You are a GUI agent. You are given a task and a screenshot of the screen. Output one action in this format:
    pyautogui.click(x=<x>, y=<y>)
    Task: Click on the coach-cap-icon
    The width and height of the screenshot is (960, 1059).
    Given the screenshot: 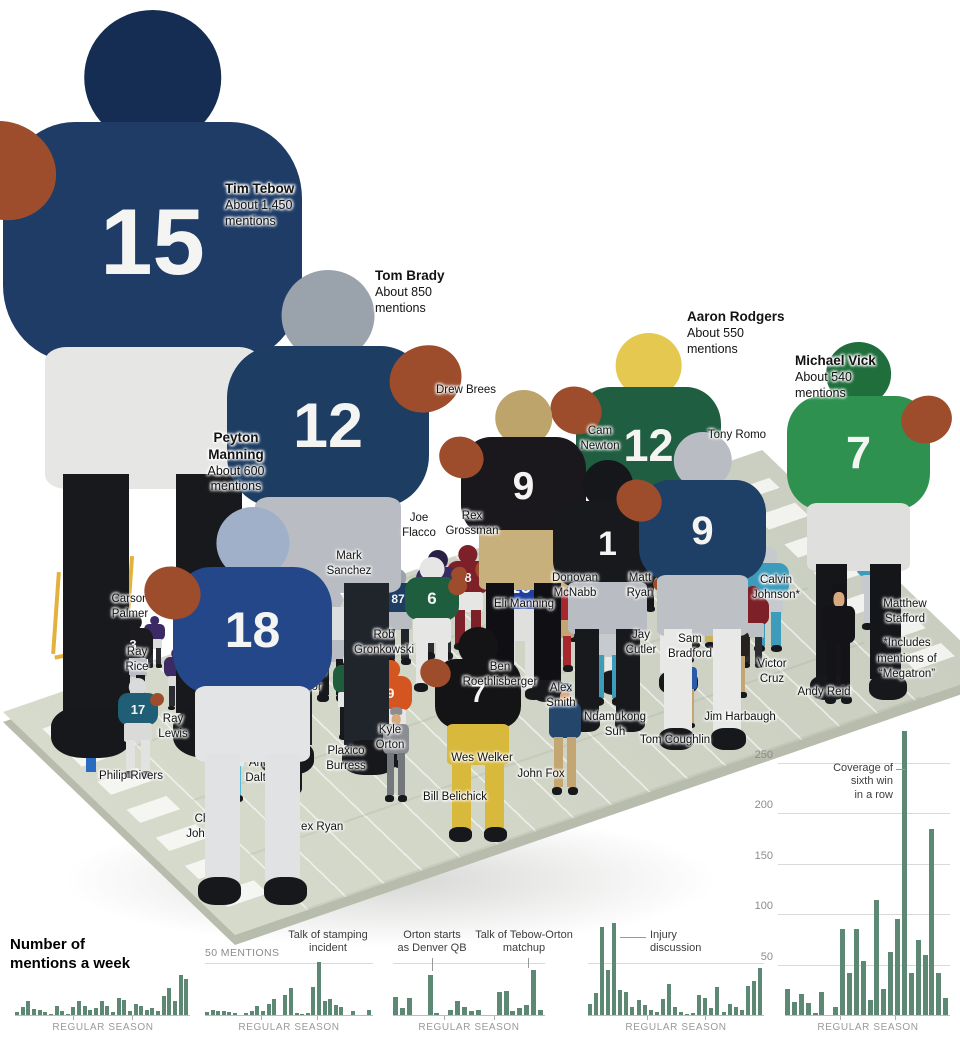 What is the action you would take?
    pyautogui.click(x=565, y=687)
    